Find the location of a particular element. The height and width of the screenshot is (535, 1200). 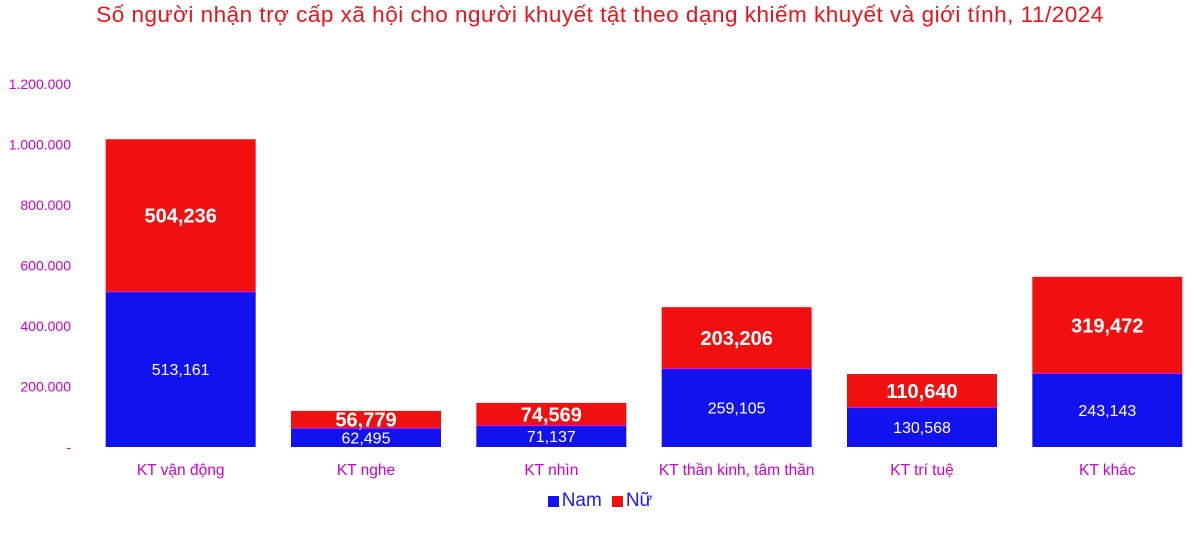

legend: Nam Nữ is located at coordinates (600, 501).